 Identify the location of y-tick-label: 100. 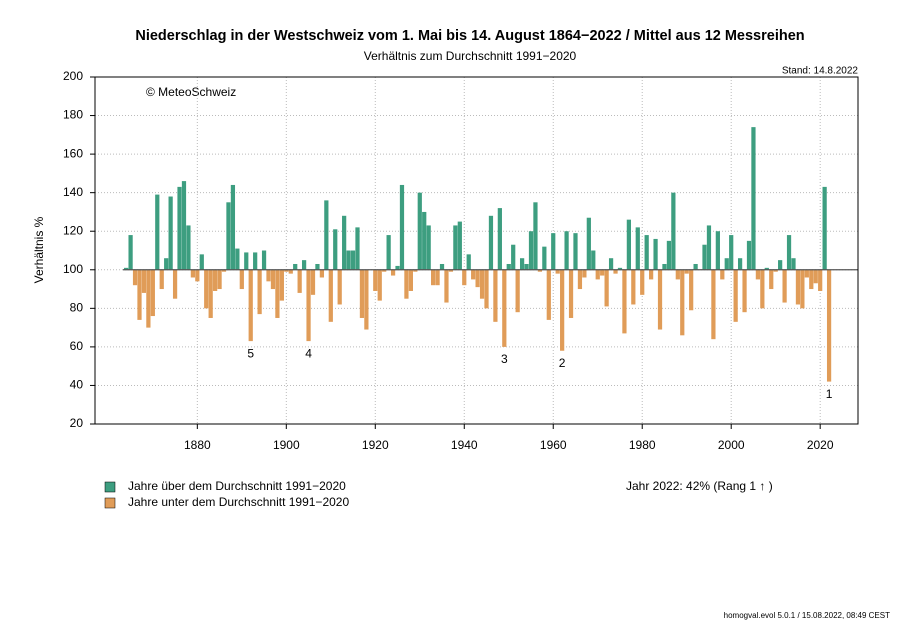
(73, 269).